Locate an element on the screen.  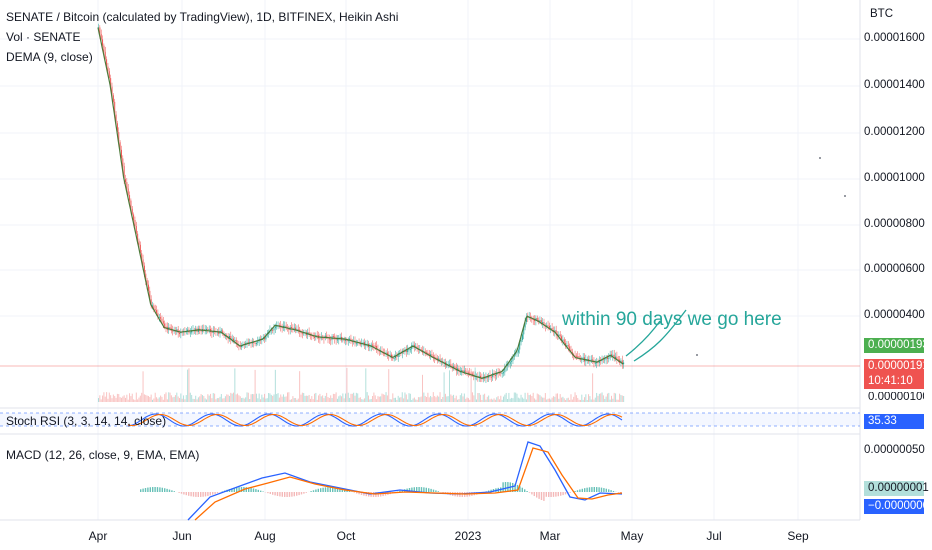
time-tick-label: Sep is located at coordinates (798, 536).